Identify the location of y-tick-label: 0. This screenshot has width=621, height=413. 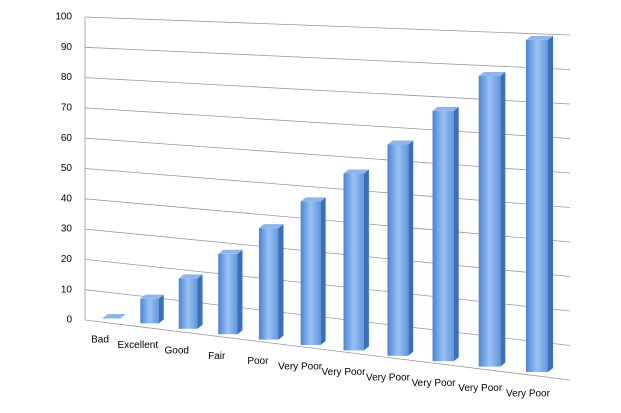
(69, 320).